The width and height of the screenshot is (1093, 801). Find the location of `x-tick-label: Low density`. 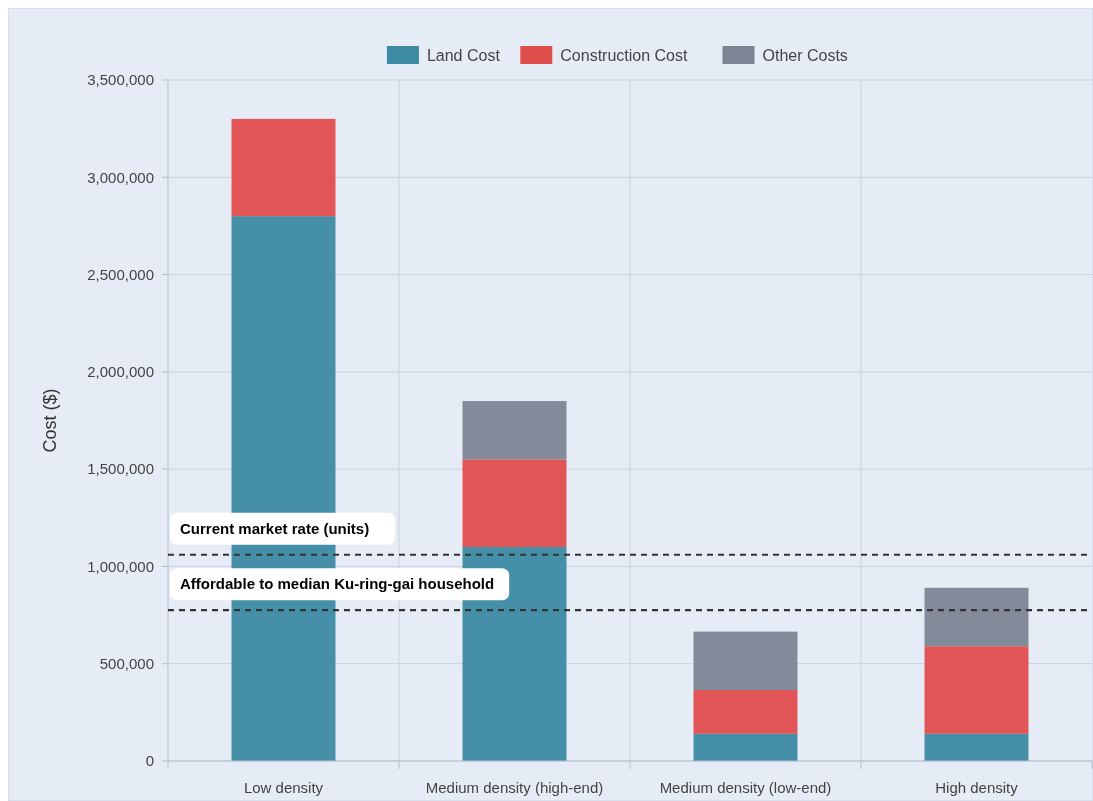

x-tick-label: Low density is located at coordinates (283, 787).